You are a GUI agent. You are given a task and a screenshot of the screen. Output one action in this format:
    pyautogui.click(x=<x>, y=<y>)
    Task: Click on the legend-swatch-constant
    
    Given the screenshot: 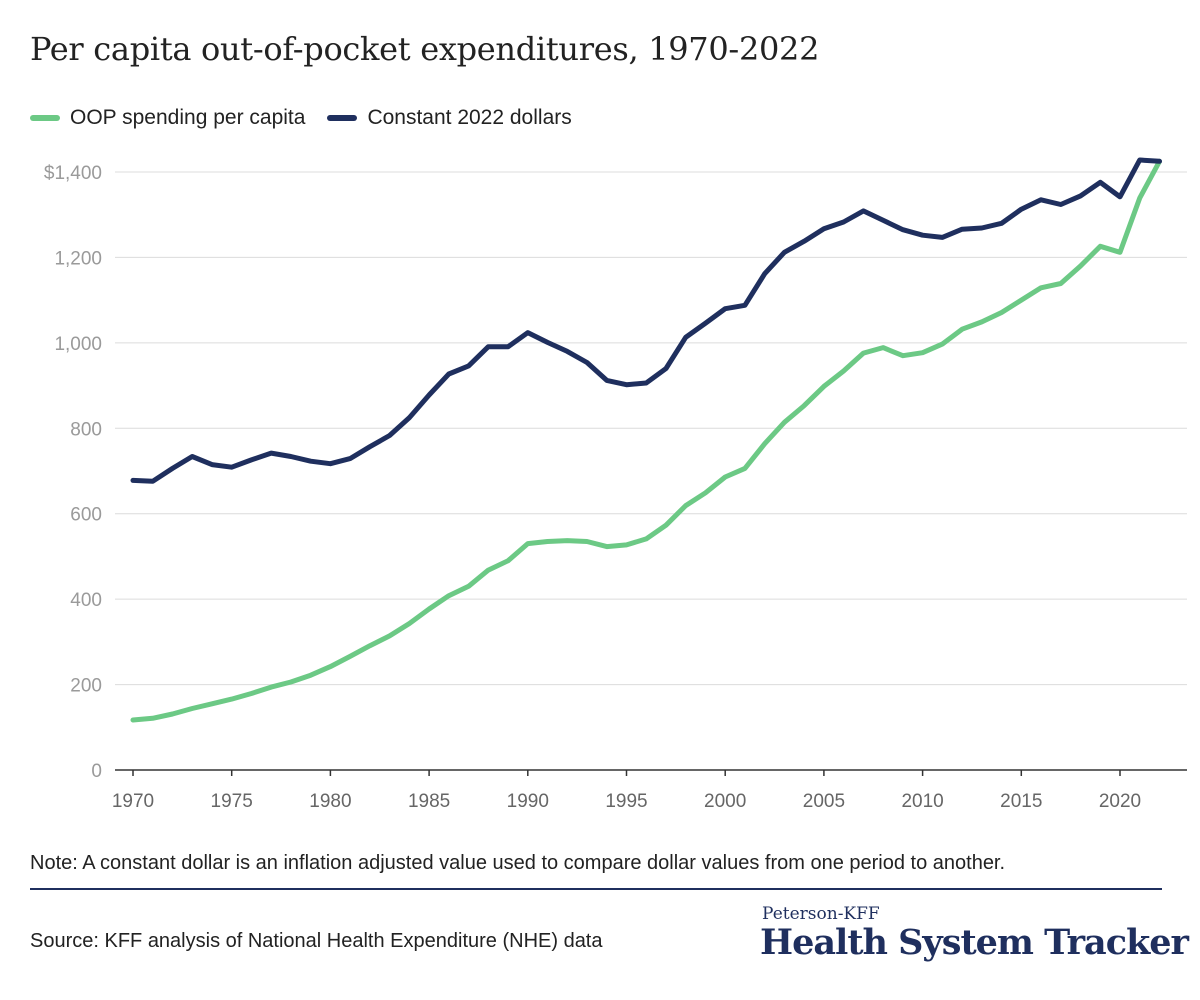 What is the action you would take?
    pyautogui.click(x=342, y=118)
    